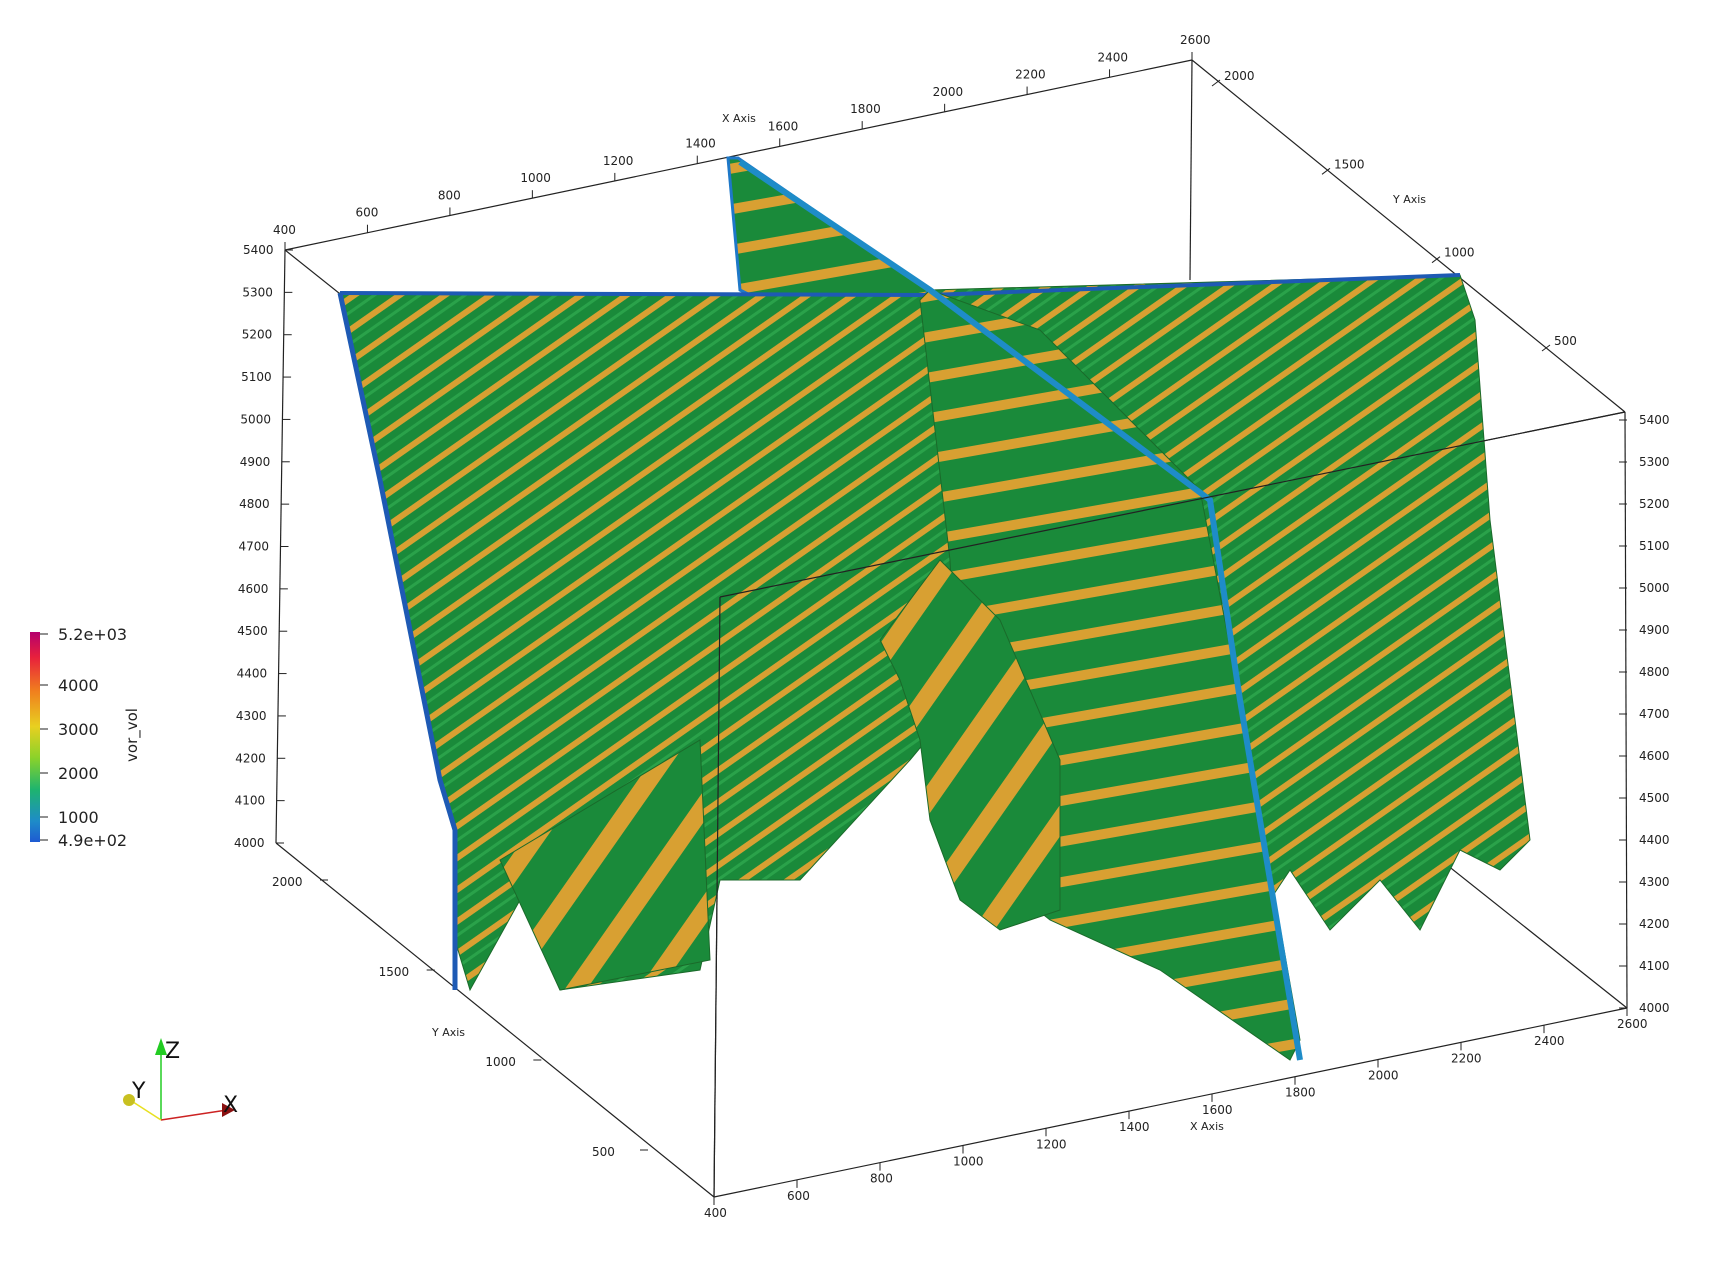  What do you see at coordinates (254, 547) in the screenshot?
I see `z-axis-left-tick-label: 4700` at bounding box center [254, 547].